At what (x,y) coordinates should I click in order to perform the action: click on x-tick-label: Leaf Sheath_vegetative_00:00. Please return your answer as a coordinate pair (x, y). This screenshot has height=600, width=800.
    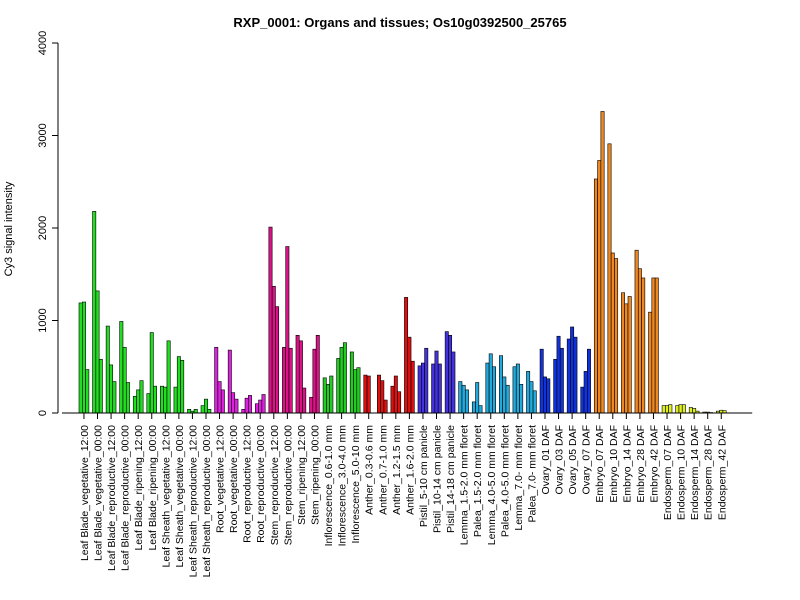
    Looking at the image, I should click on (180, 496).